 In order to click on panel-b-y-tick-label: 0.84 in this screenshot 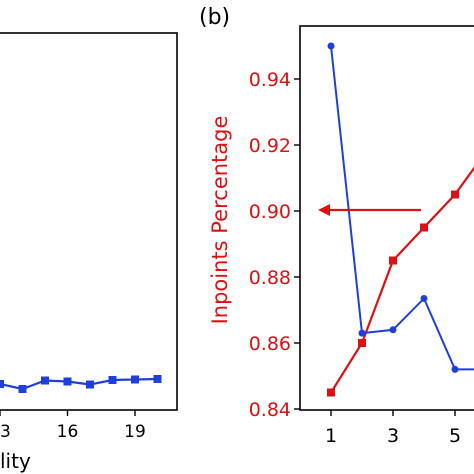, I will do `click(270, 410)`.